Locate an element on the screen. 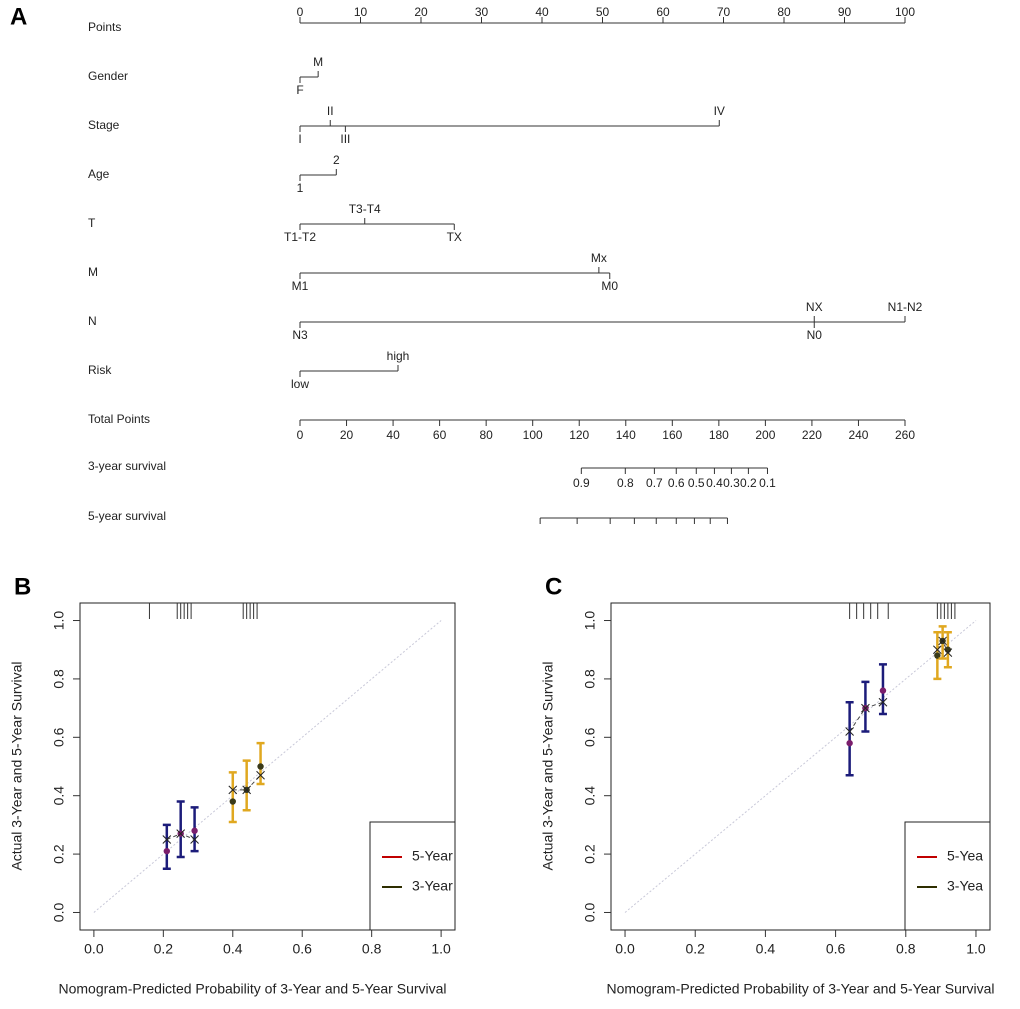 The height and width of the screenshot is (1009, 1020). row-label: Stage is located at coordinates (104, 125).